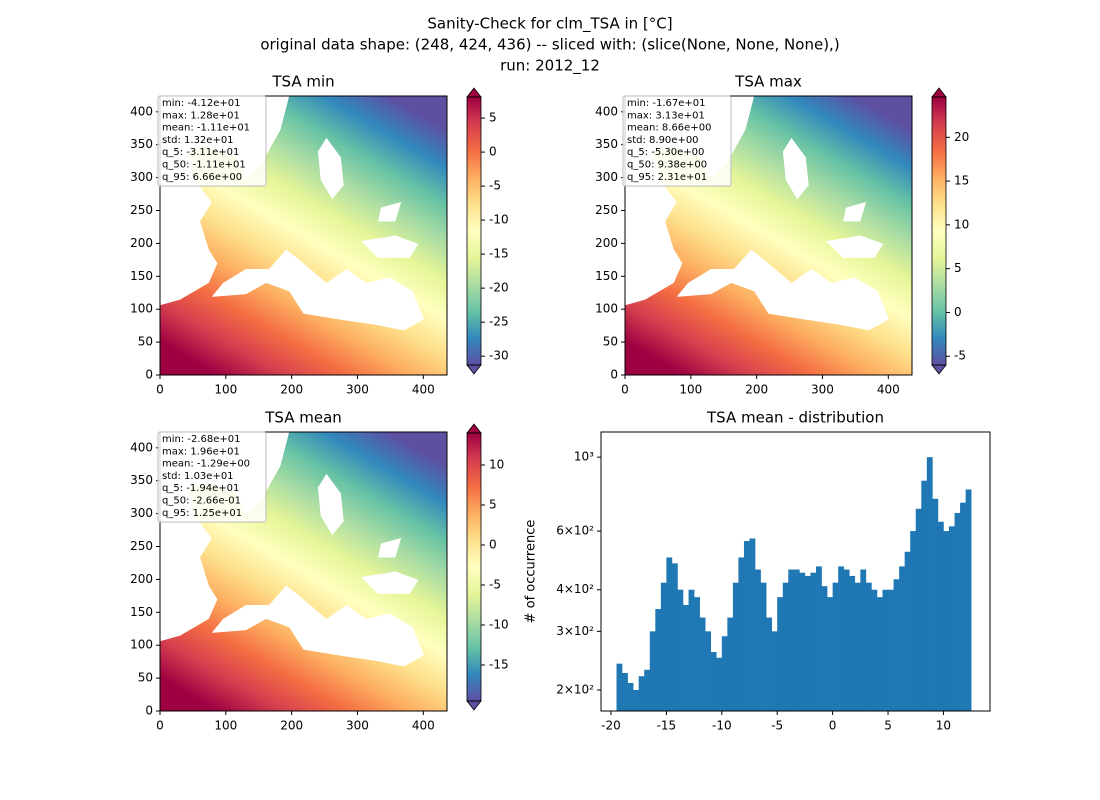 The height and width of the screenshot is (800, 1100). What do you see at coordinates (795, 418) in the screenshot?
I see `axes-title: TSA mean - distribution` at bounding box center [795, 418].